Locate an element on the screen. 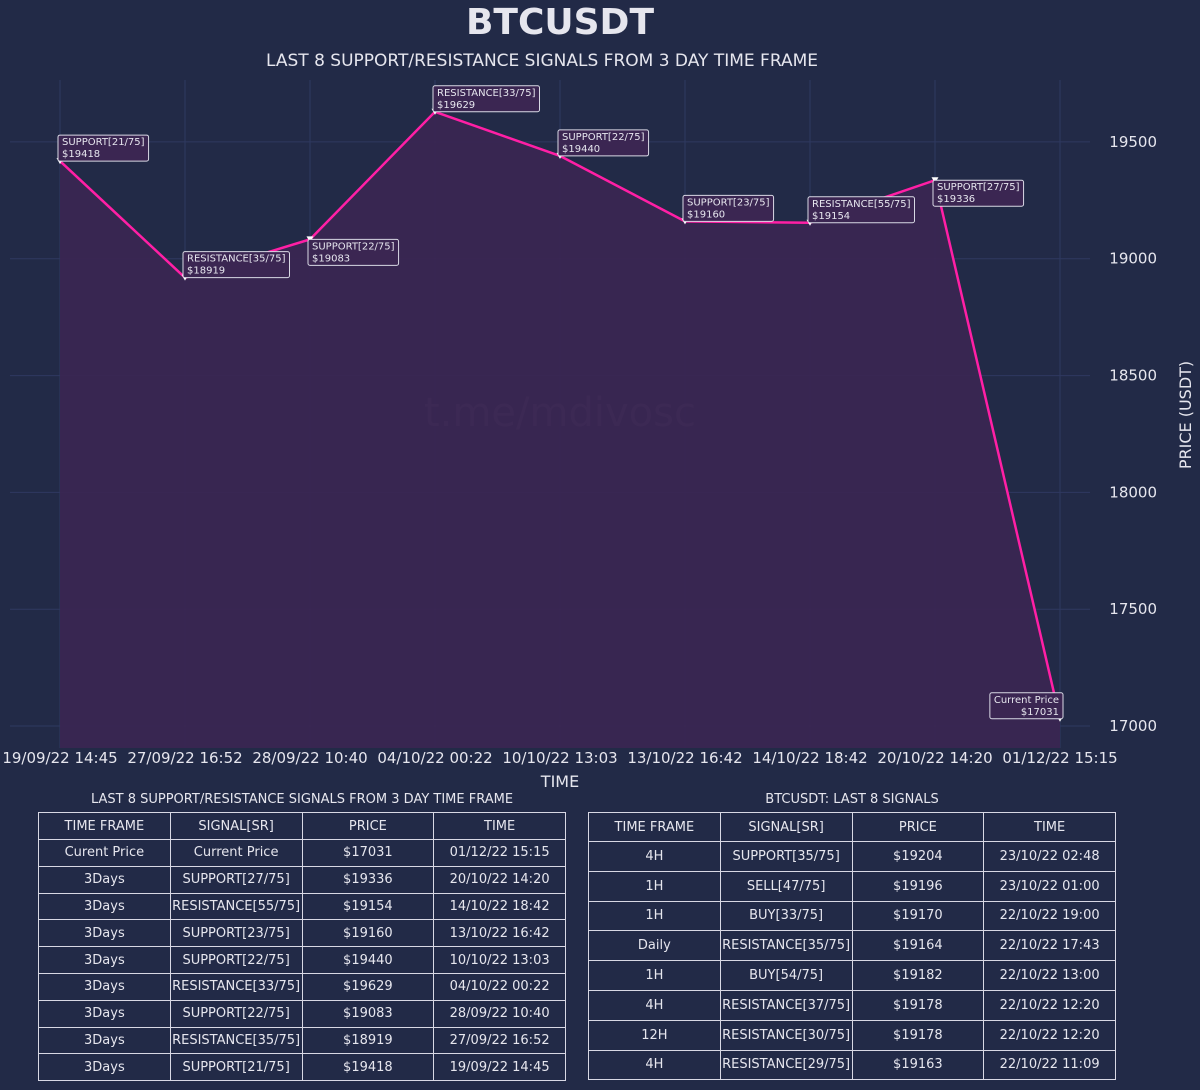 The height and width of the screenshot is (1090, 1200). table-cell: SUPPORT[21/75] is located at coordinates (236, 1067).